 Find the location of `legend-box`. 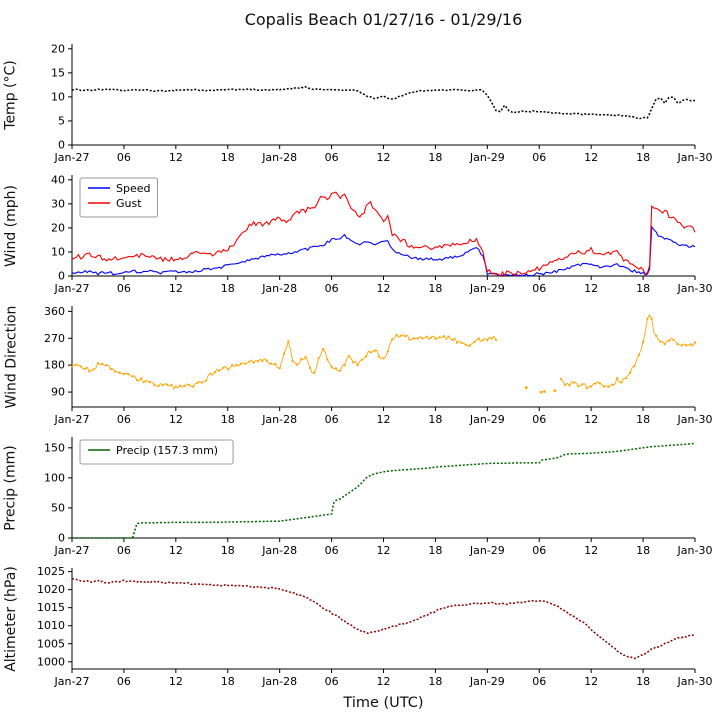

legend-box is located at coordinates (156, 452).